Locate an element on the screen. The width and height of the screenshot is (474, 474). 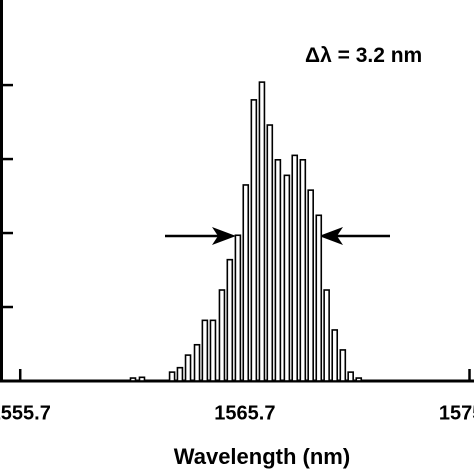
x-axis-label: Wavelength (nm) is located at coordinates (262, 456).